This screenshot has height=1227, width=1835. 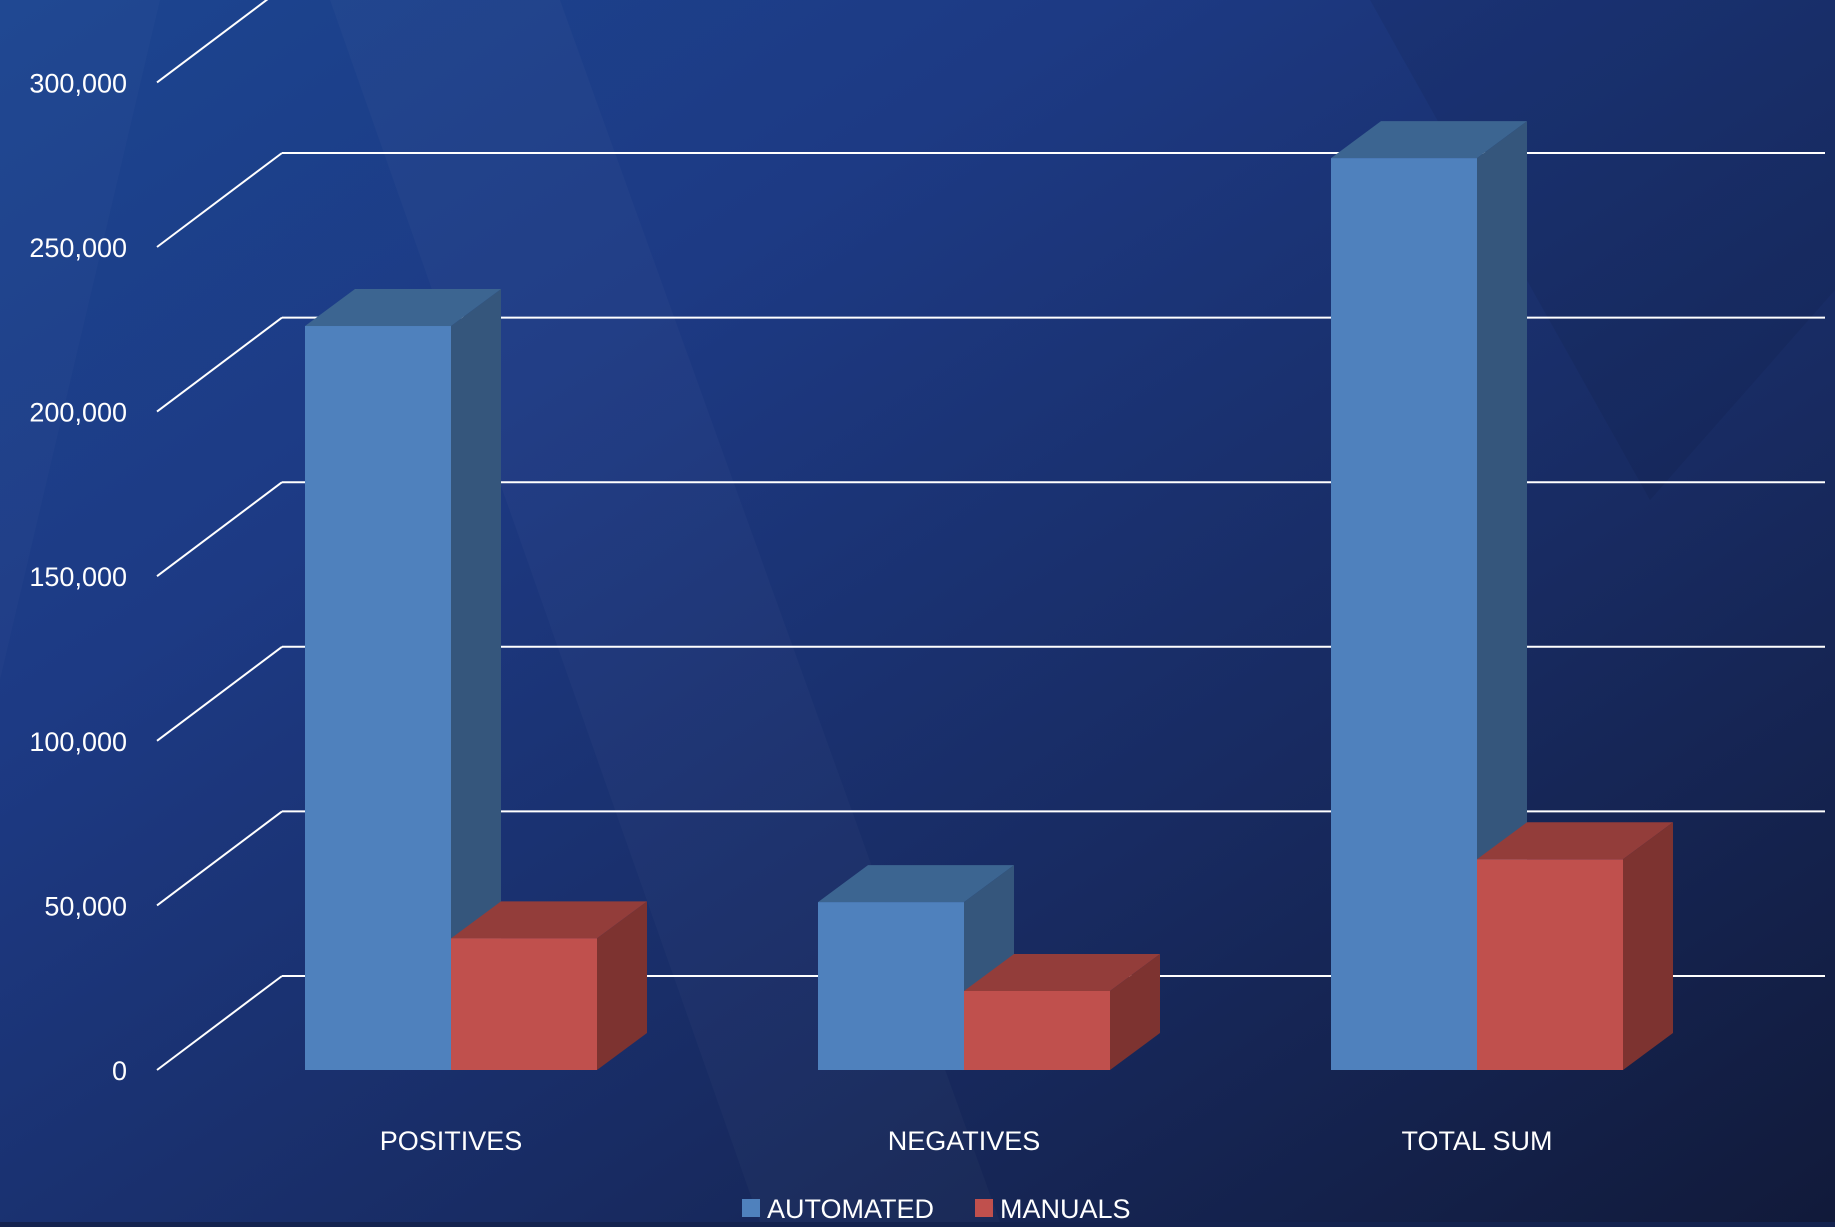 I want to click on y-tick-label: 200,000, so click(x=78, y=413).